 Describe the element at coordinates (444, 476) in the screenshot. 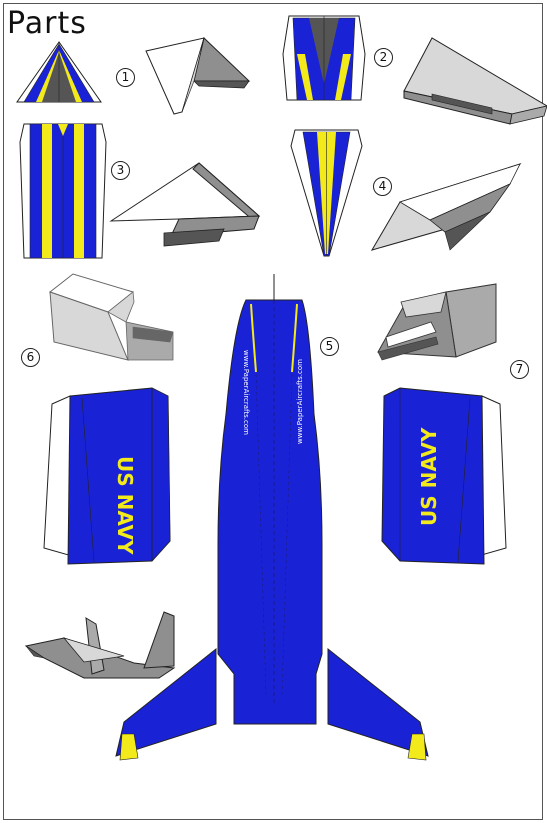

I see `part-7-tail-fin-flat: US NAVY` at that location.